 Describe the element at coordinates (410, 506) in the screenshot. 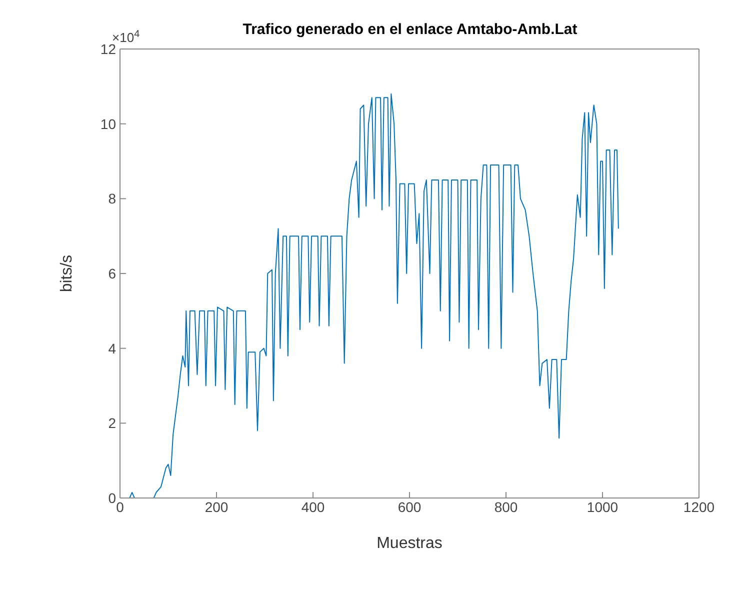

I see `x-tick-label: 600` at that location.